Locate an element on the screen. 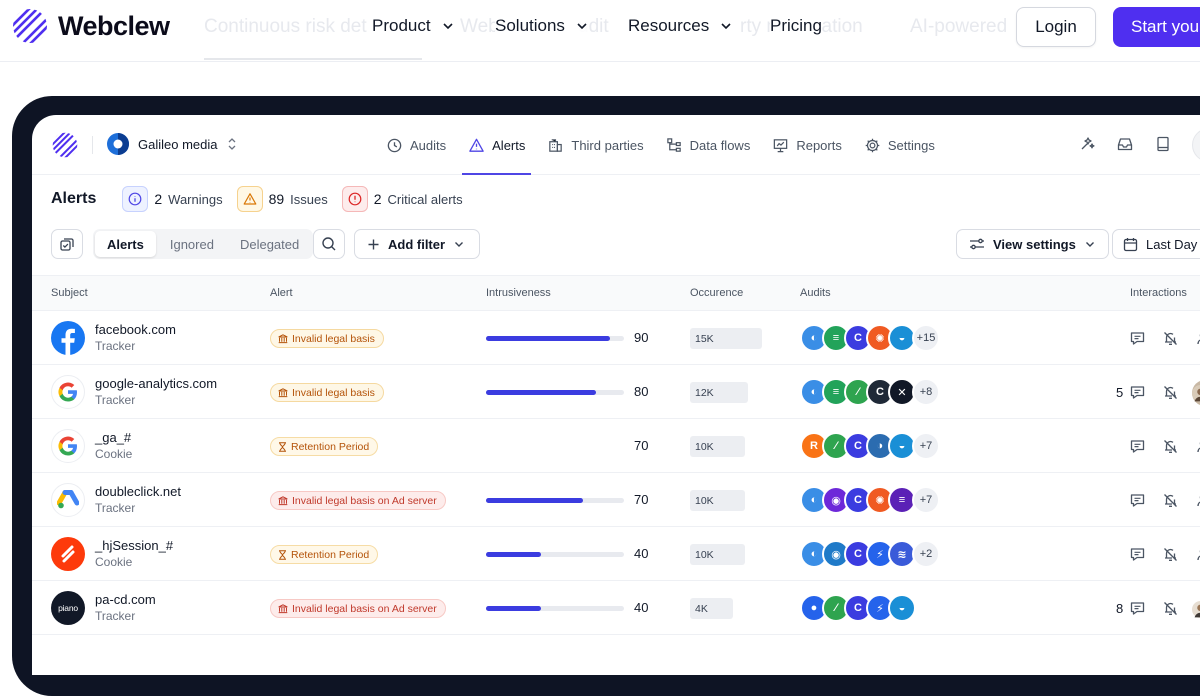  ghost-text: cation is located at coordinates (837, 26).